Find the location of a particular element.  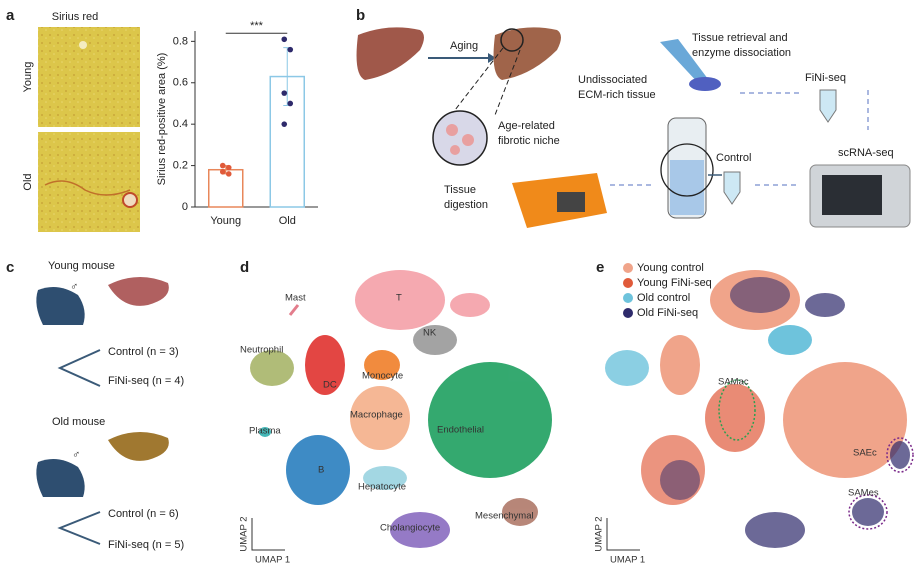

legend-label: Young control is located at coordinates (670, 268).